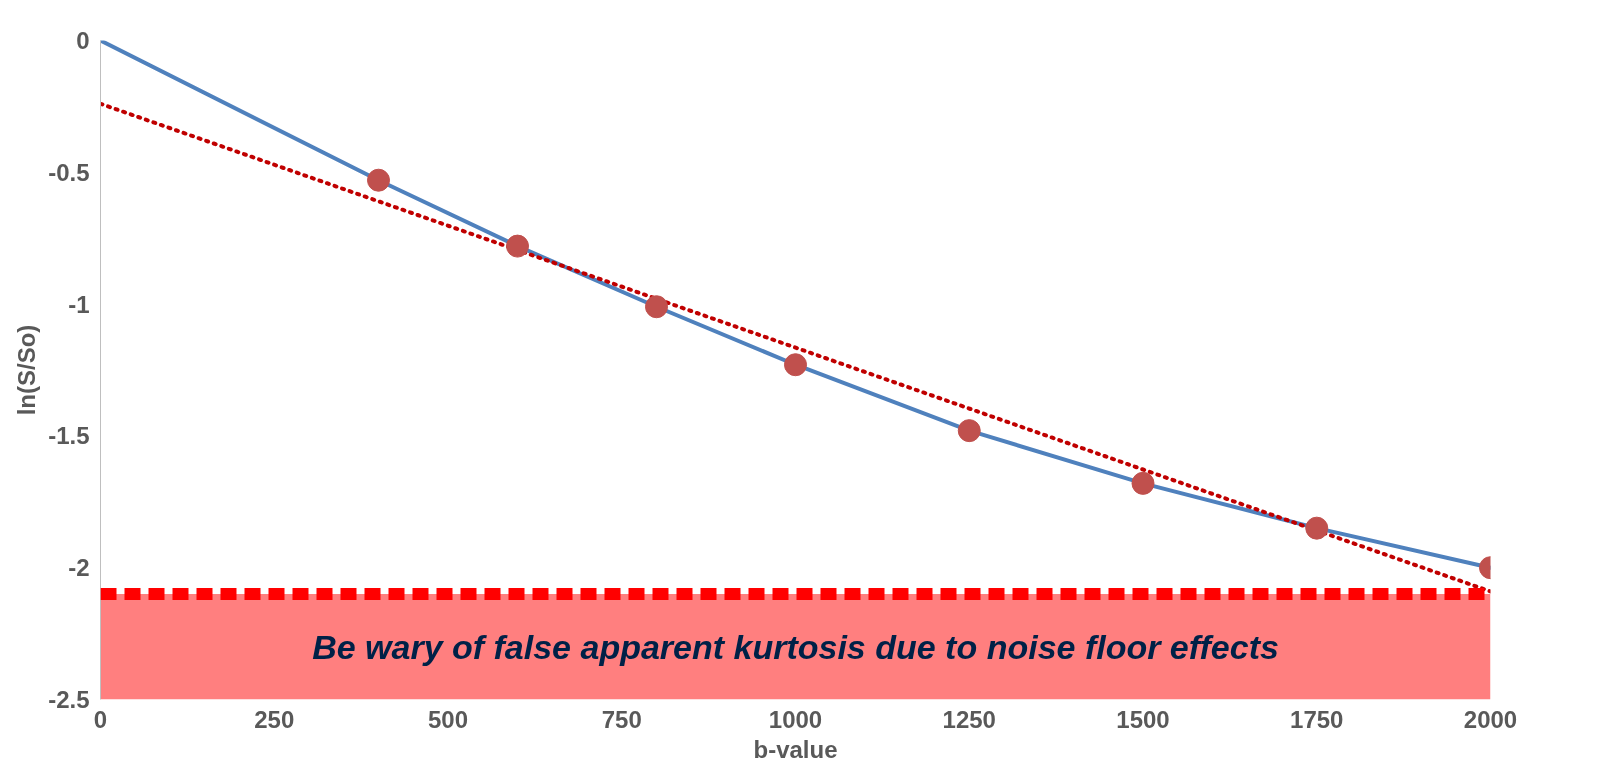 Image resolution: width=1608 pixels, height=771 pixels. I want to click on y-tick-label: -2.5, so click(69, 699).